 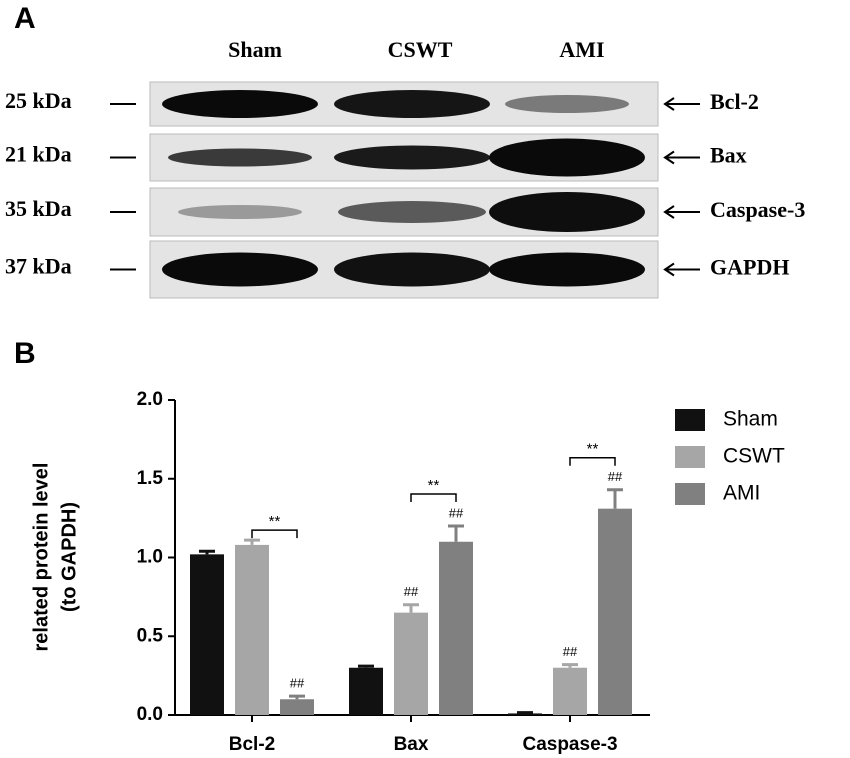 I want to click on molecular-weight: 25 kDa, so click(x=38, y=100).